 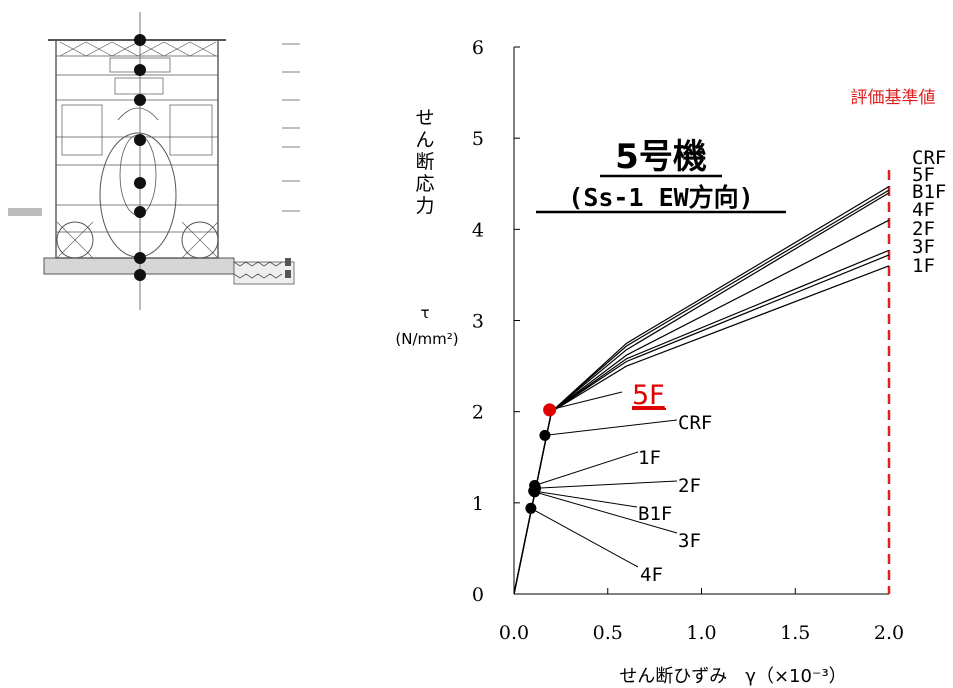 What do you see at coordinates (478, 595) in the screenshot?
I see `y-tick-label: 0` at bounding box center [478, 595].